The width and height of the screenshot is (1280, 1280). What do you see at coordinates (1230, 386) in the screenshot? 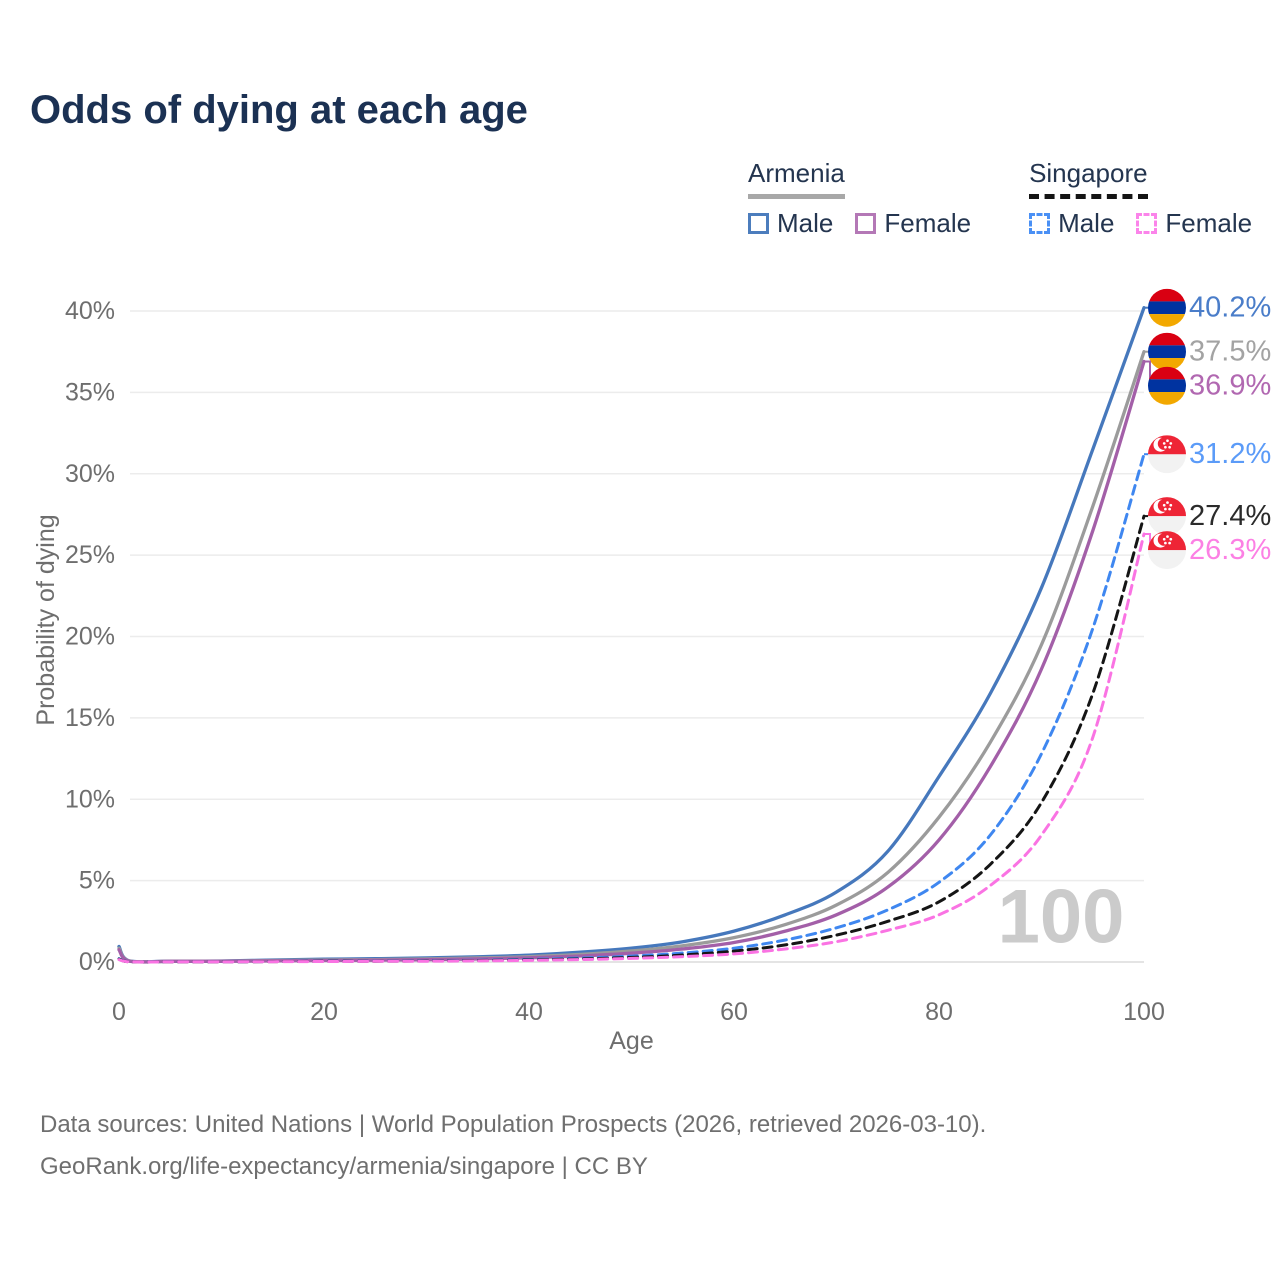
I see `end-label-armenia-female: 36.9%` at bounding box center [1230, 386].